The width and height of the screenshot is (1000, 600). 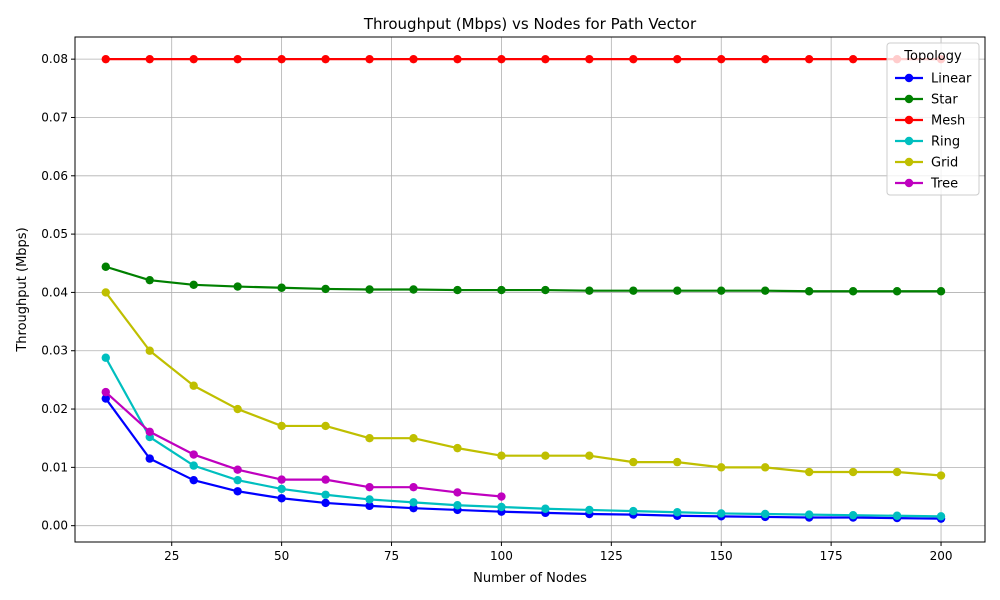 What do you see at coordinates (951, 79) in the screenshot?
I see `legend-label: Linear` at bounding box center [951, 79].